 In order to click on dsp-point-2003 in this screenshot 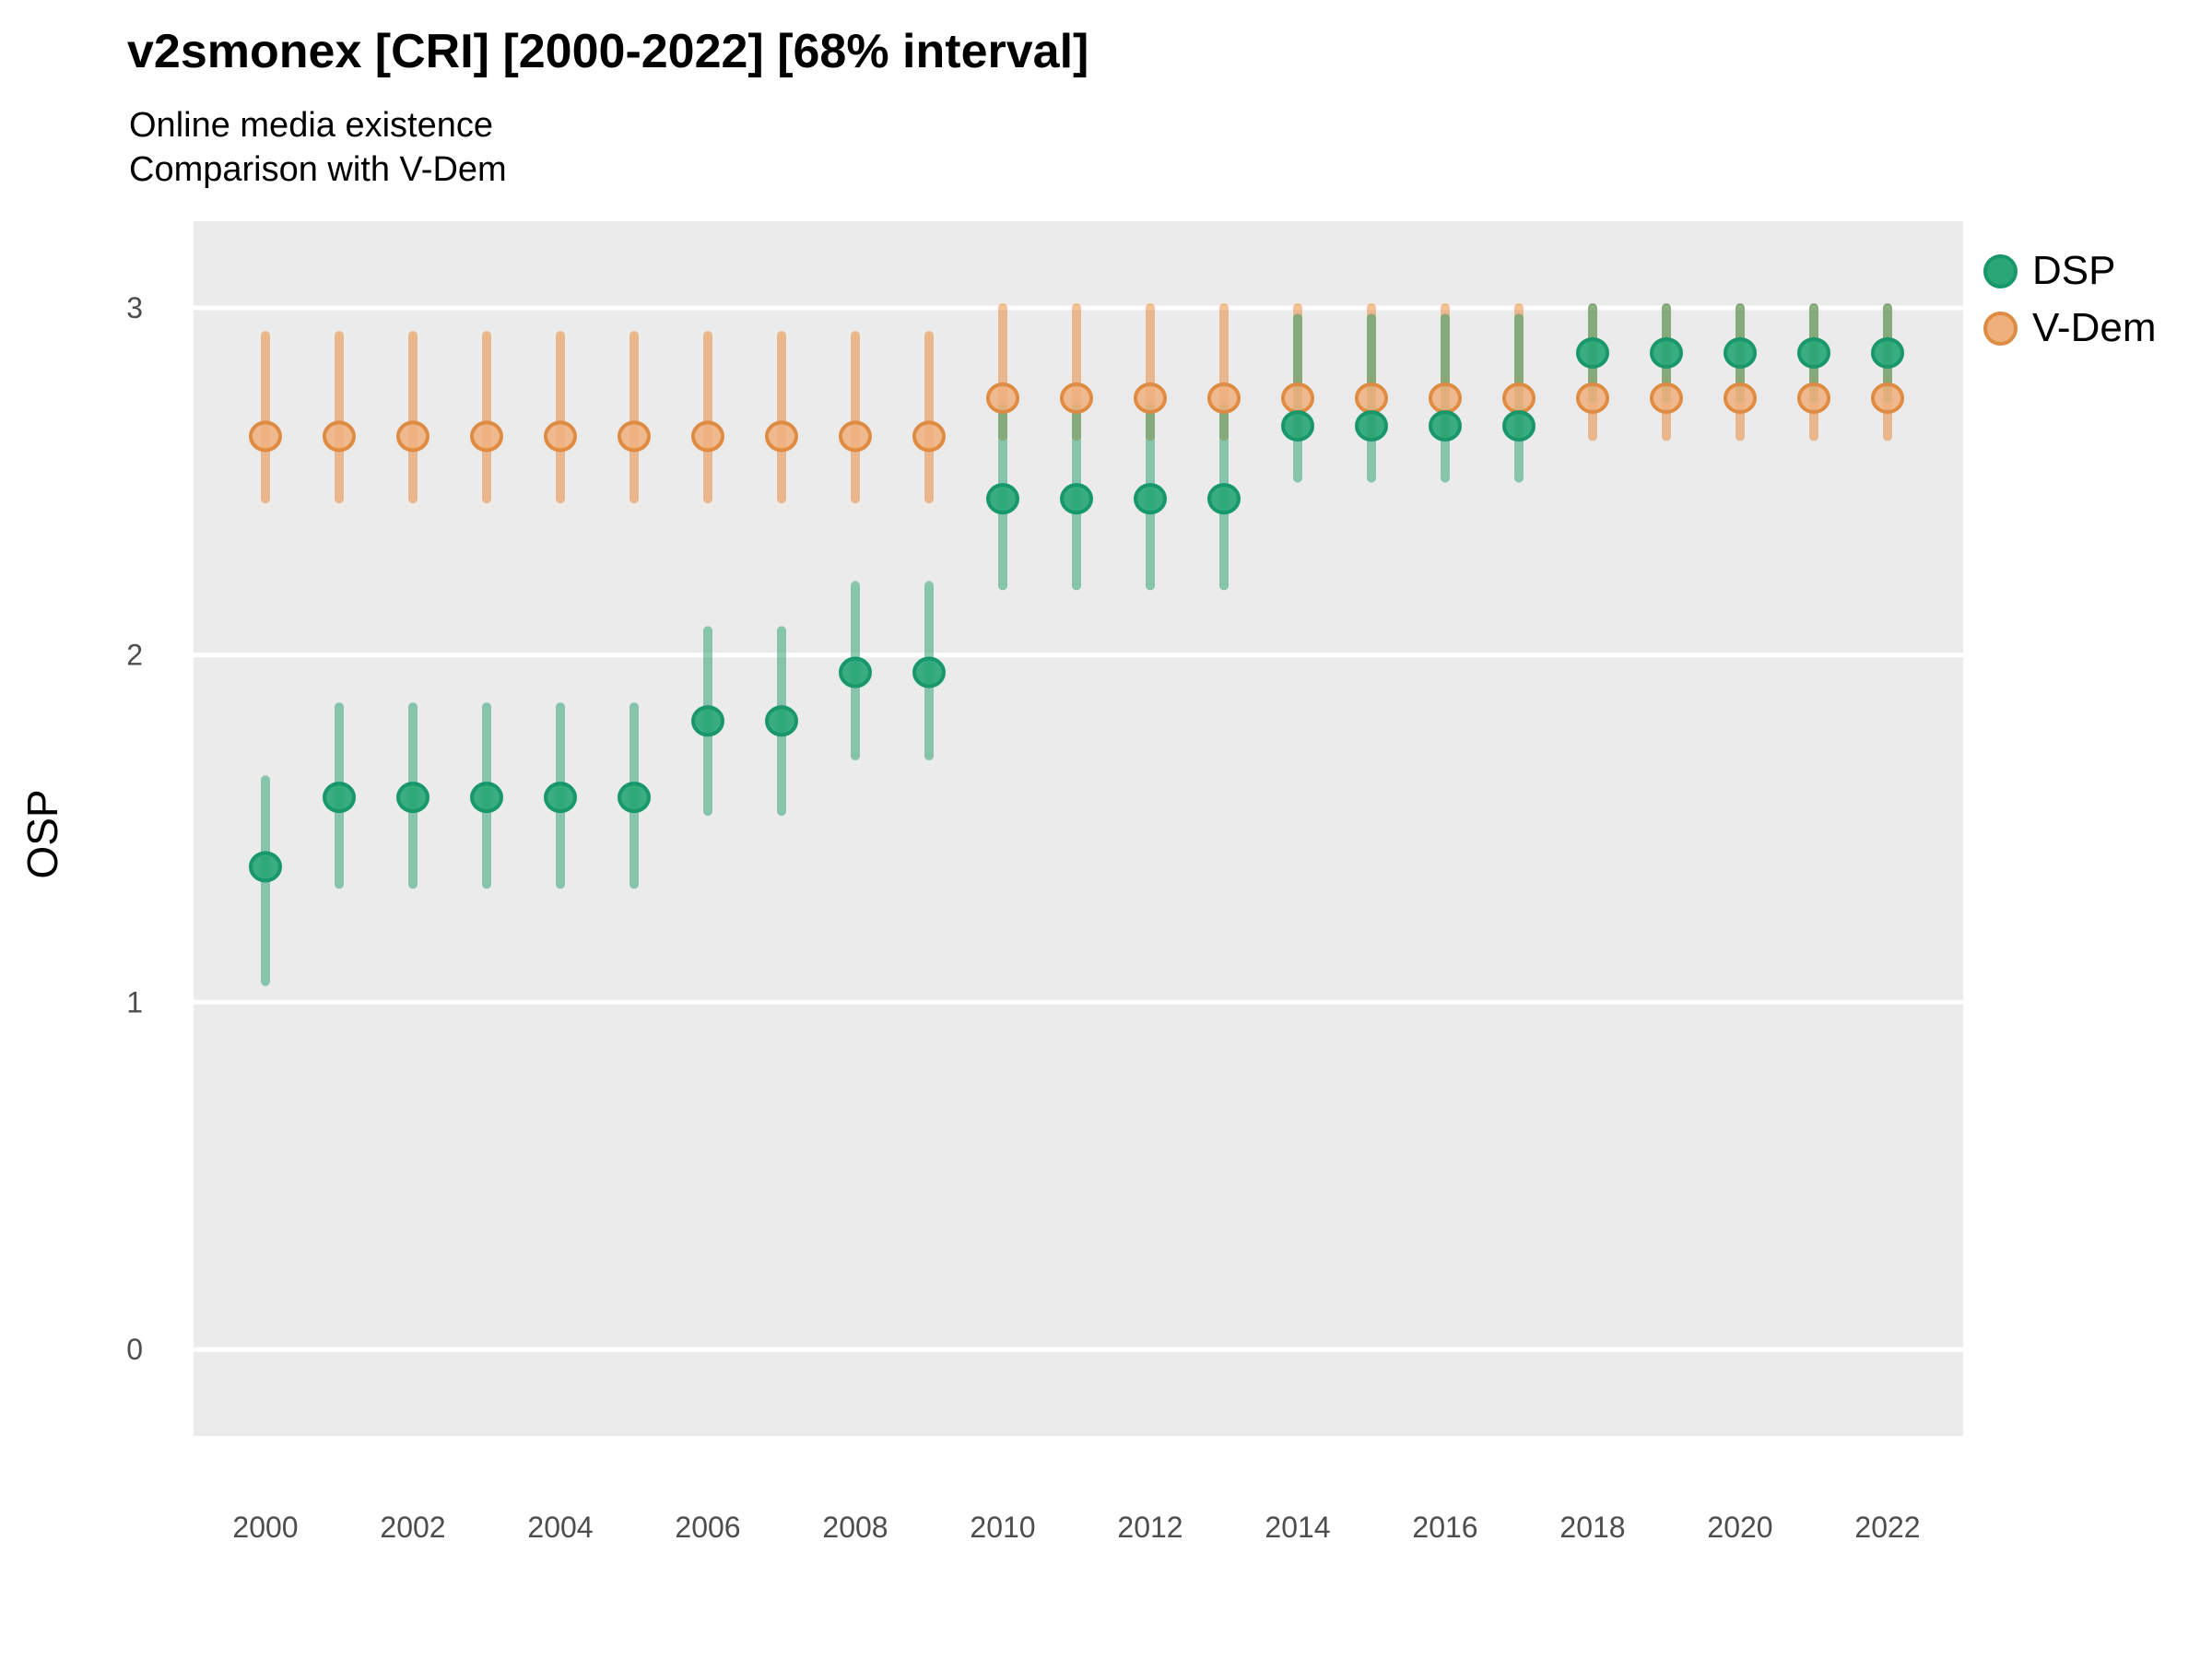, I will do `click(486, 798)`.